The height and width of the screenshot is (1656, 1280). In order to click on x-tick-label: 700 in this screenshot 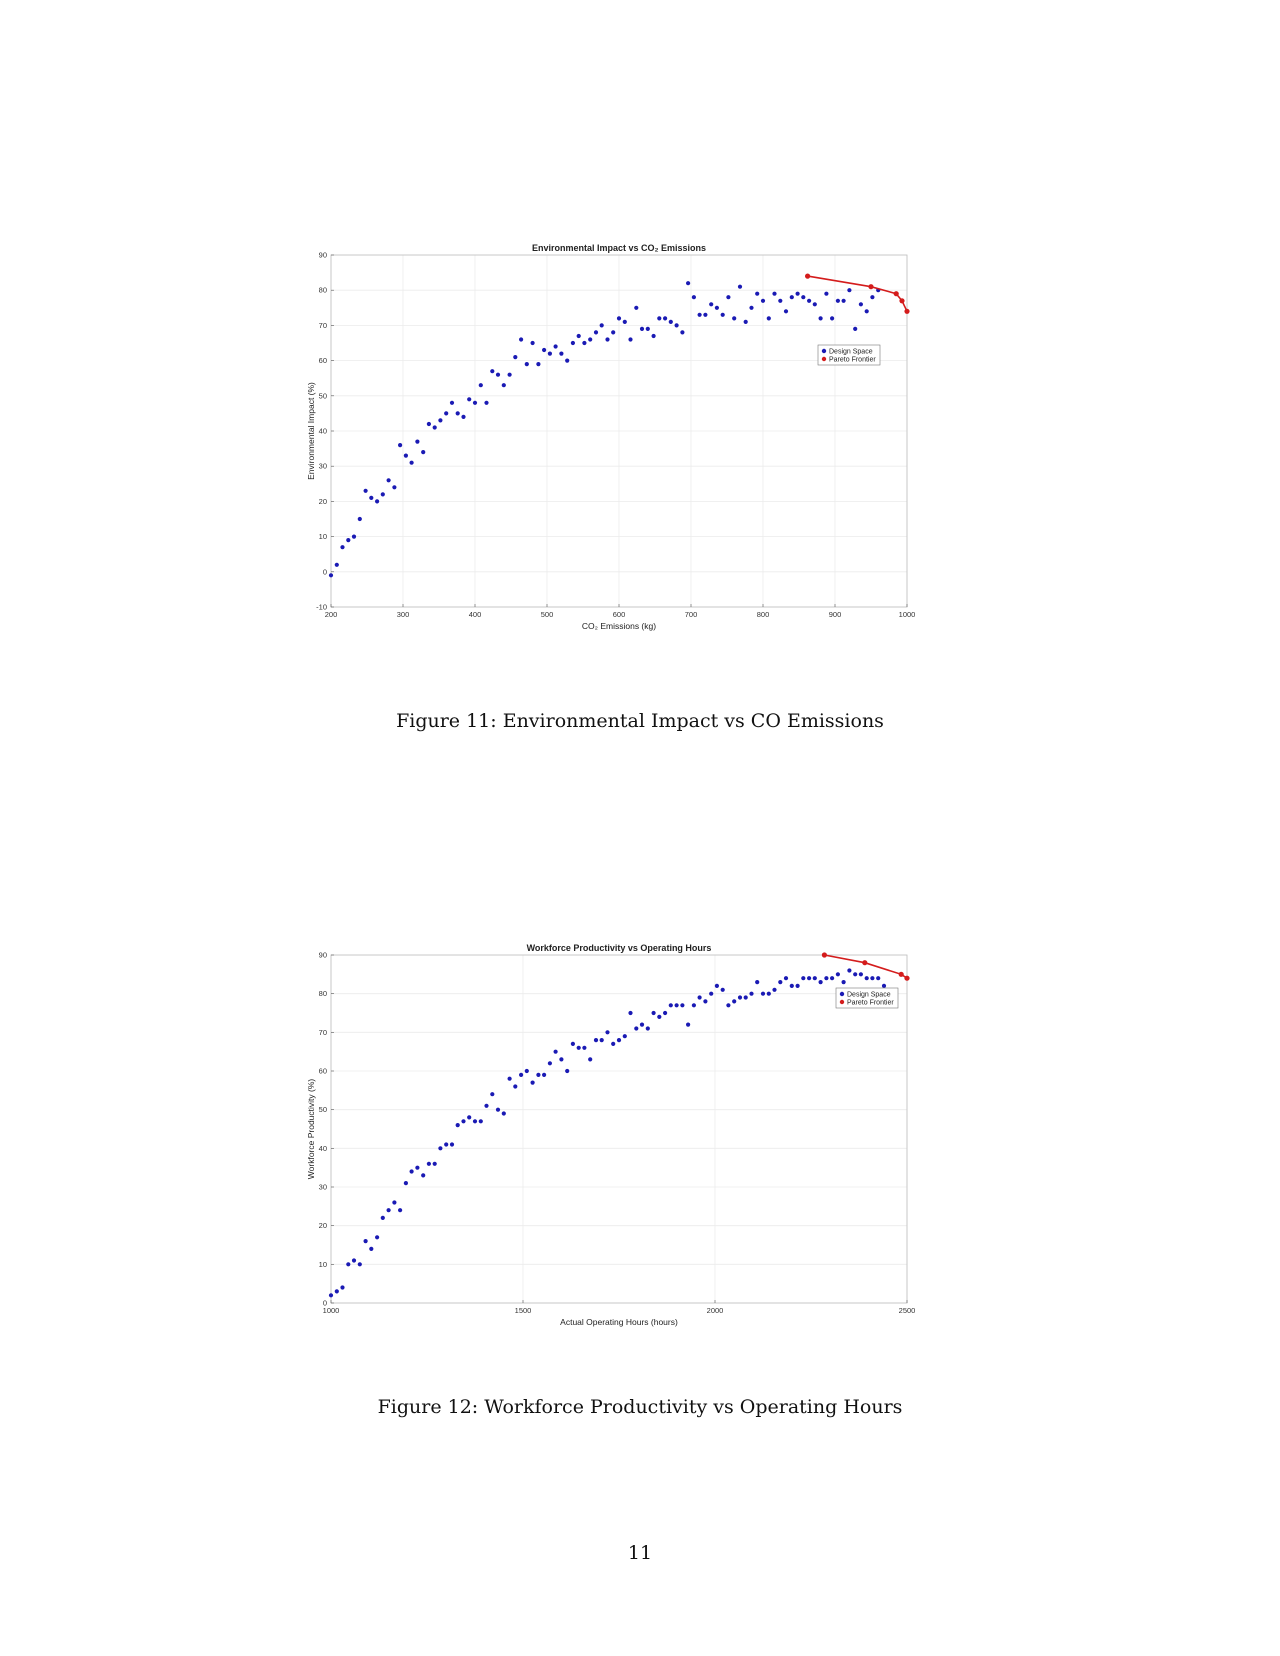, I will do `click(691, 614)`.